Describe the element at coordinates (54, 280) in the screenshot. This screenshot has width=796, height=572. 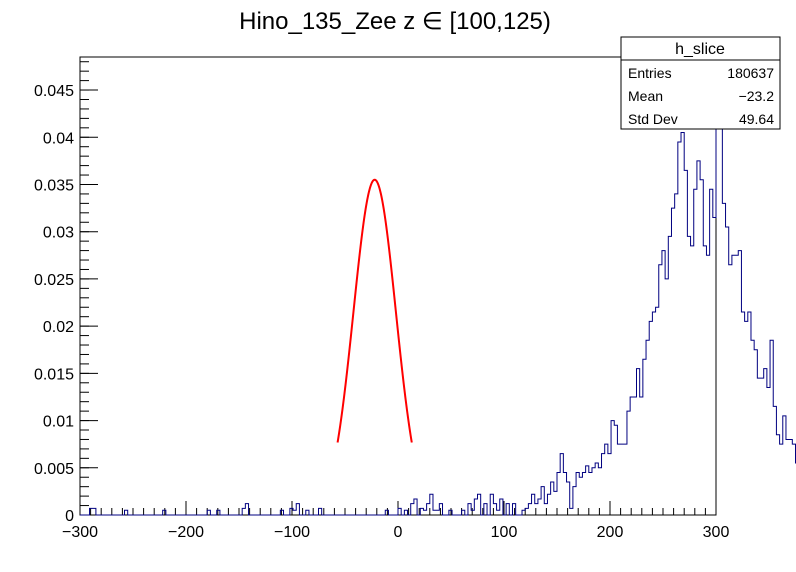
I see `y-tick-label: 0.025` at that location.